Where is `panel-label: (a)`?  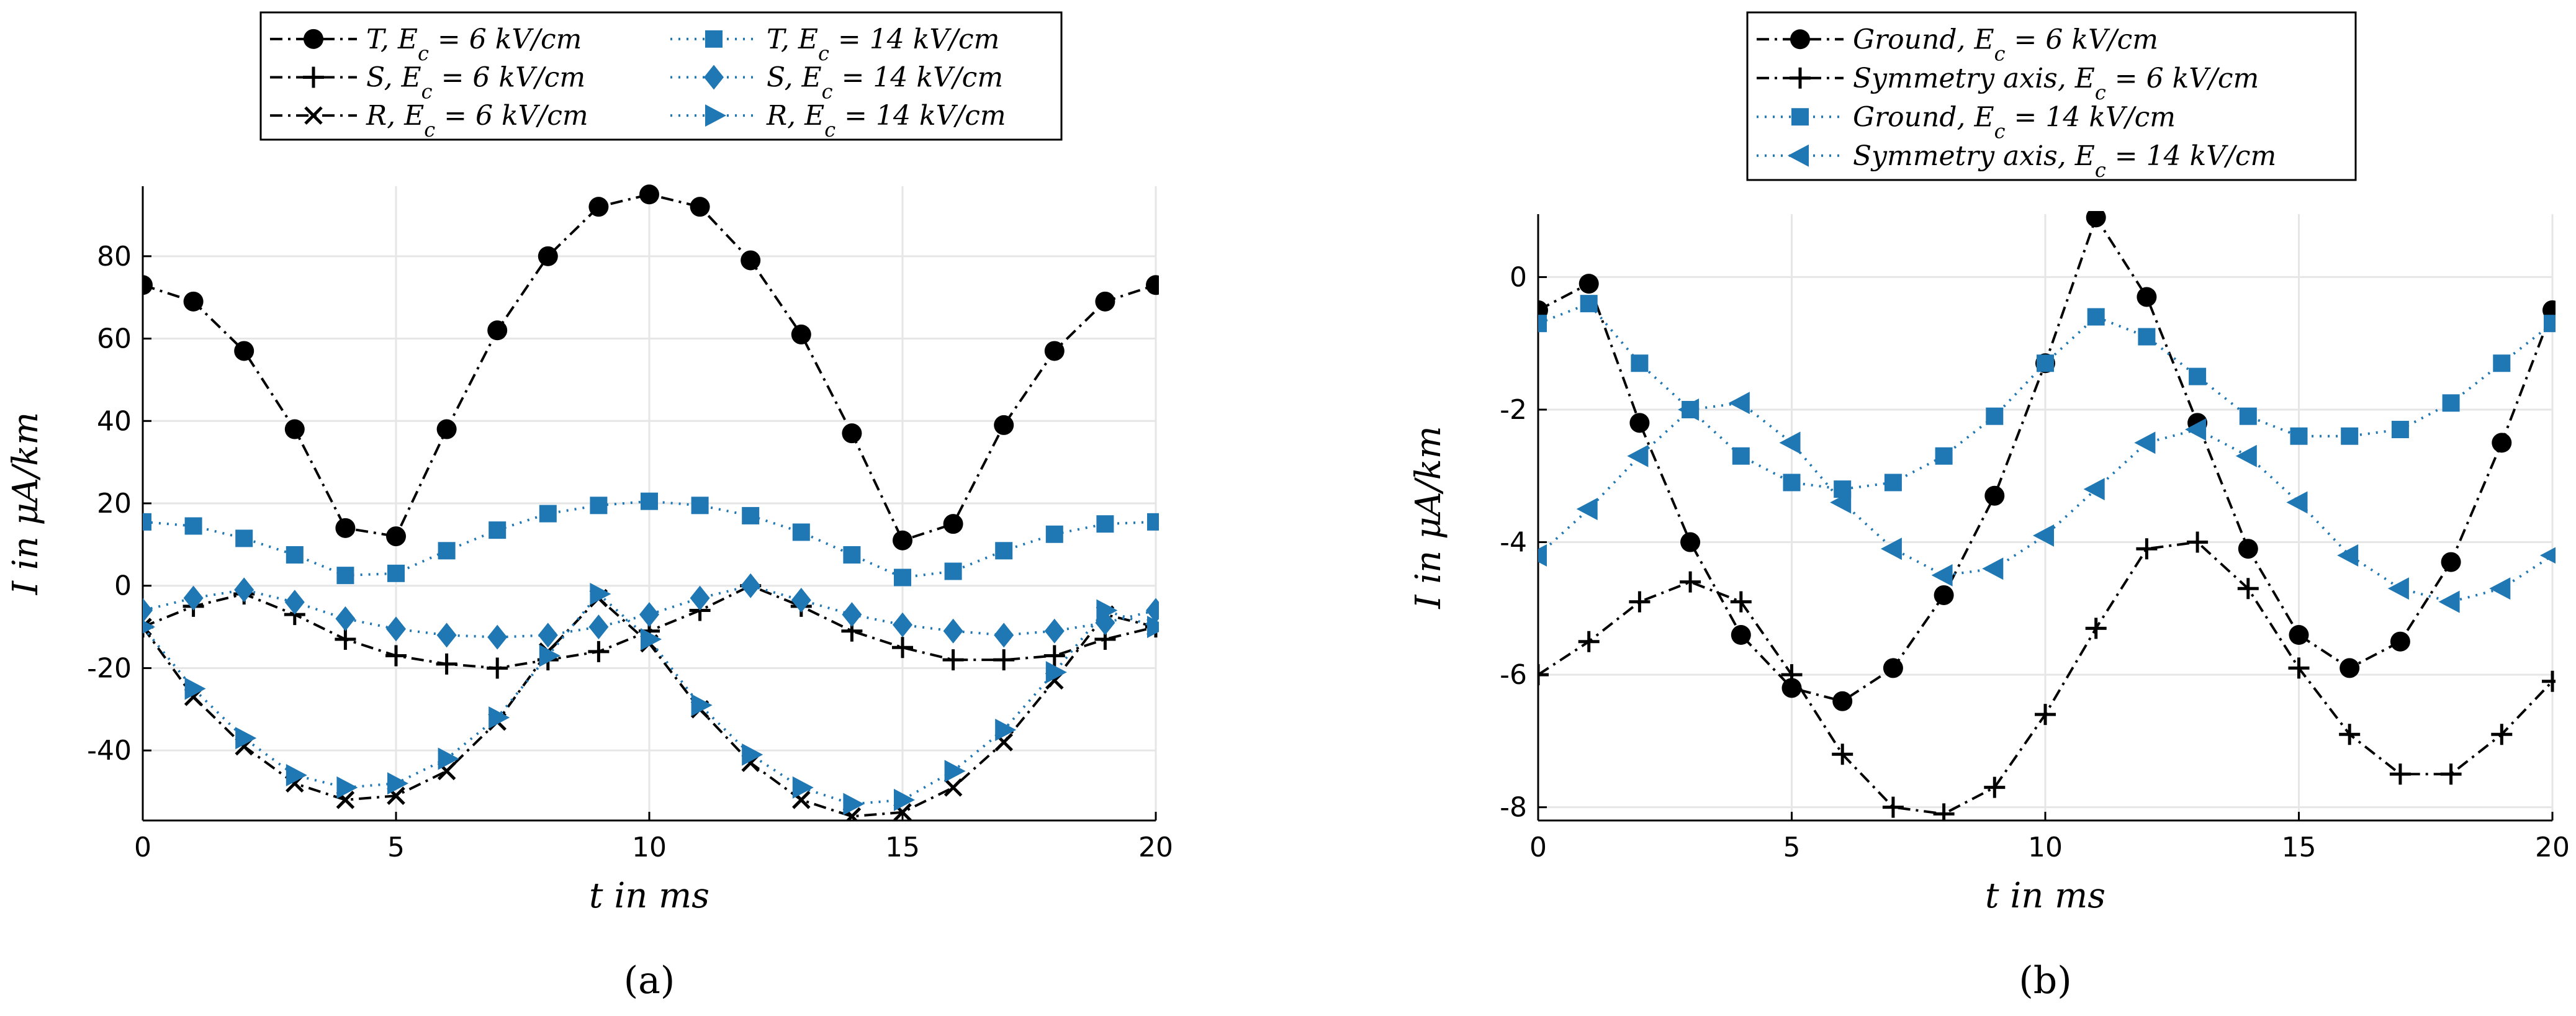 panel-label: (a) is located at coordinates (649, 980).